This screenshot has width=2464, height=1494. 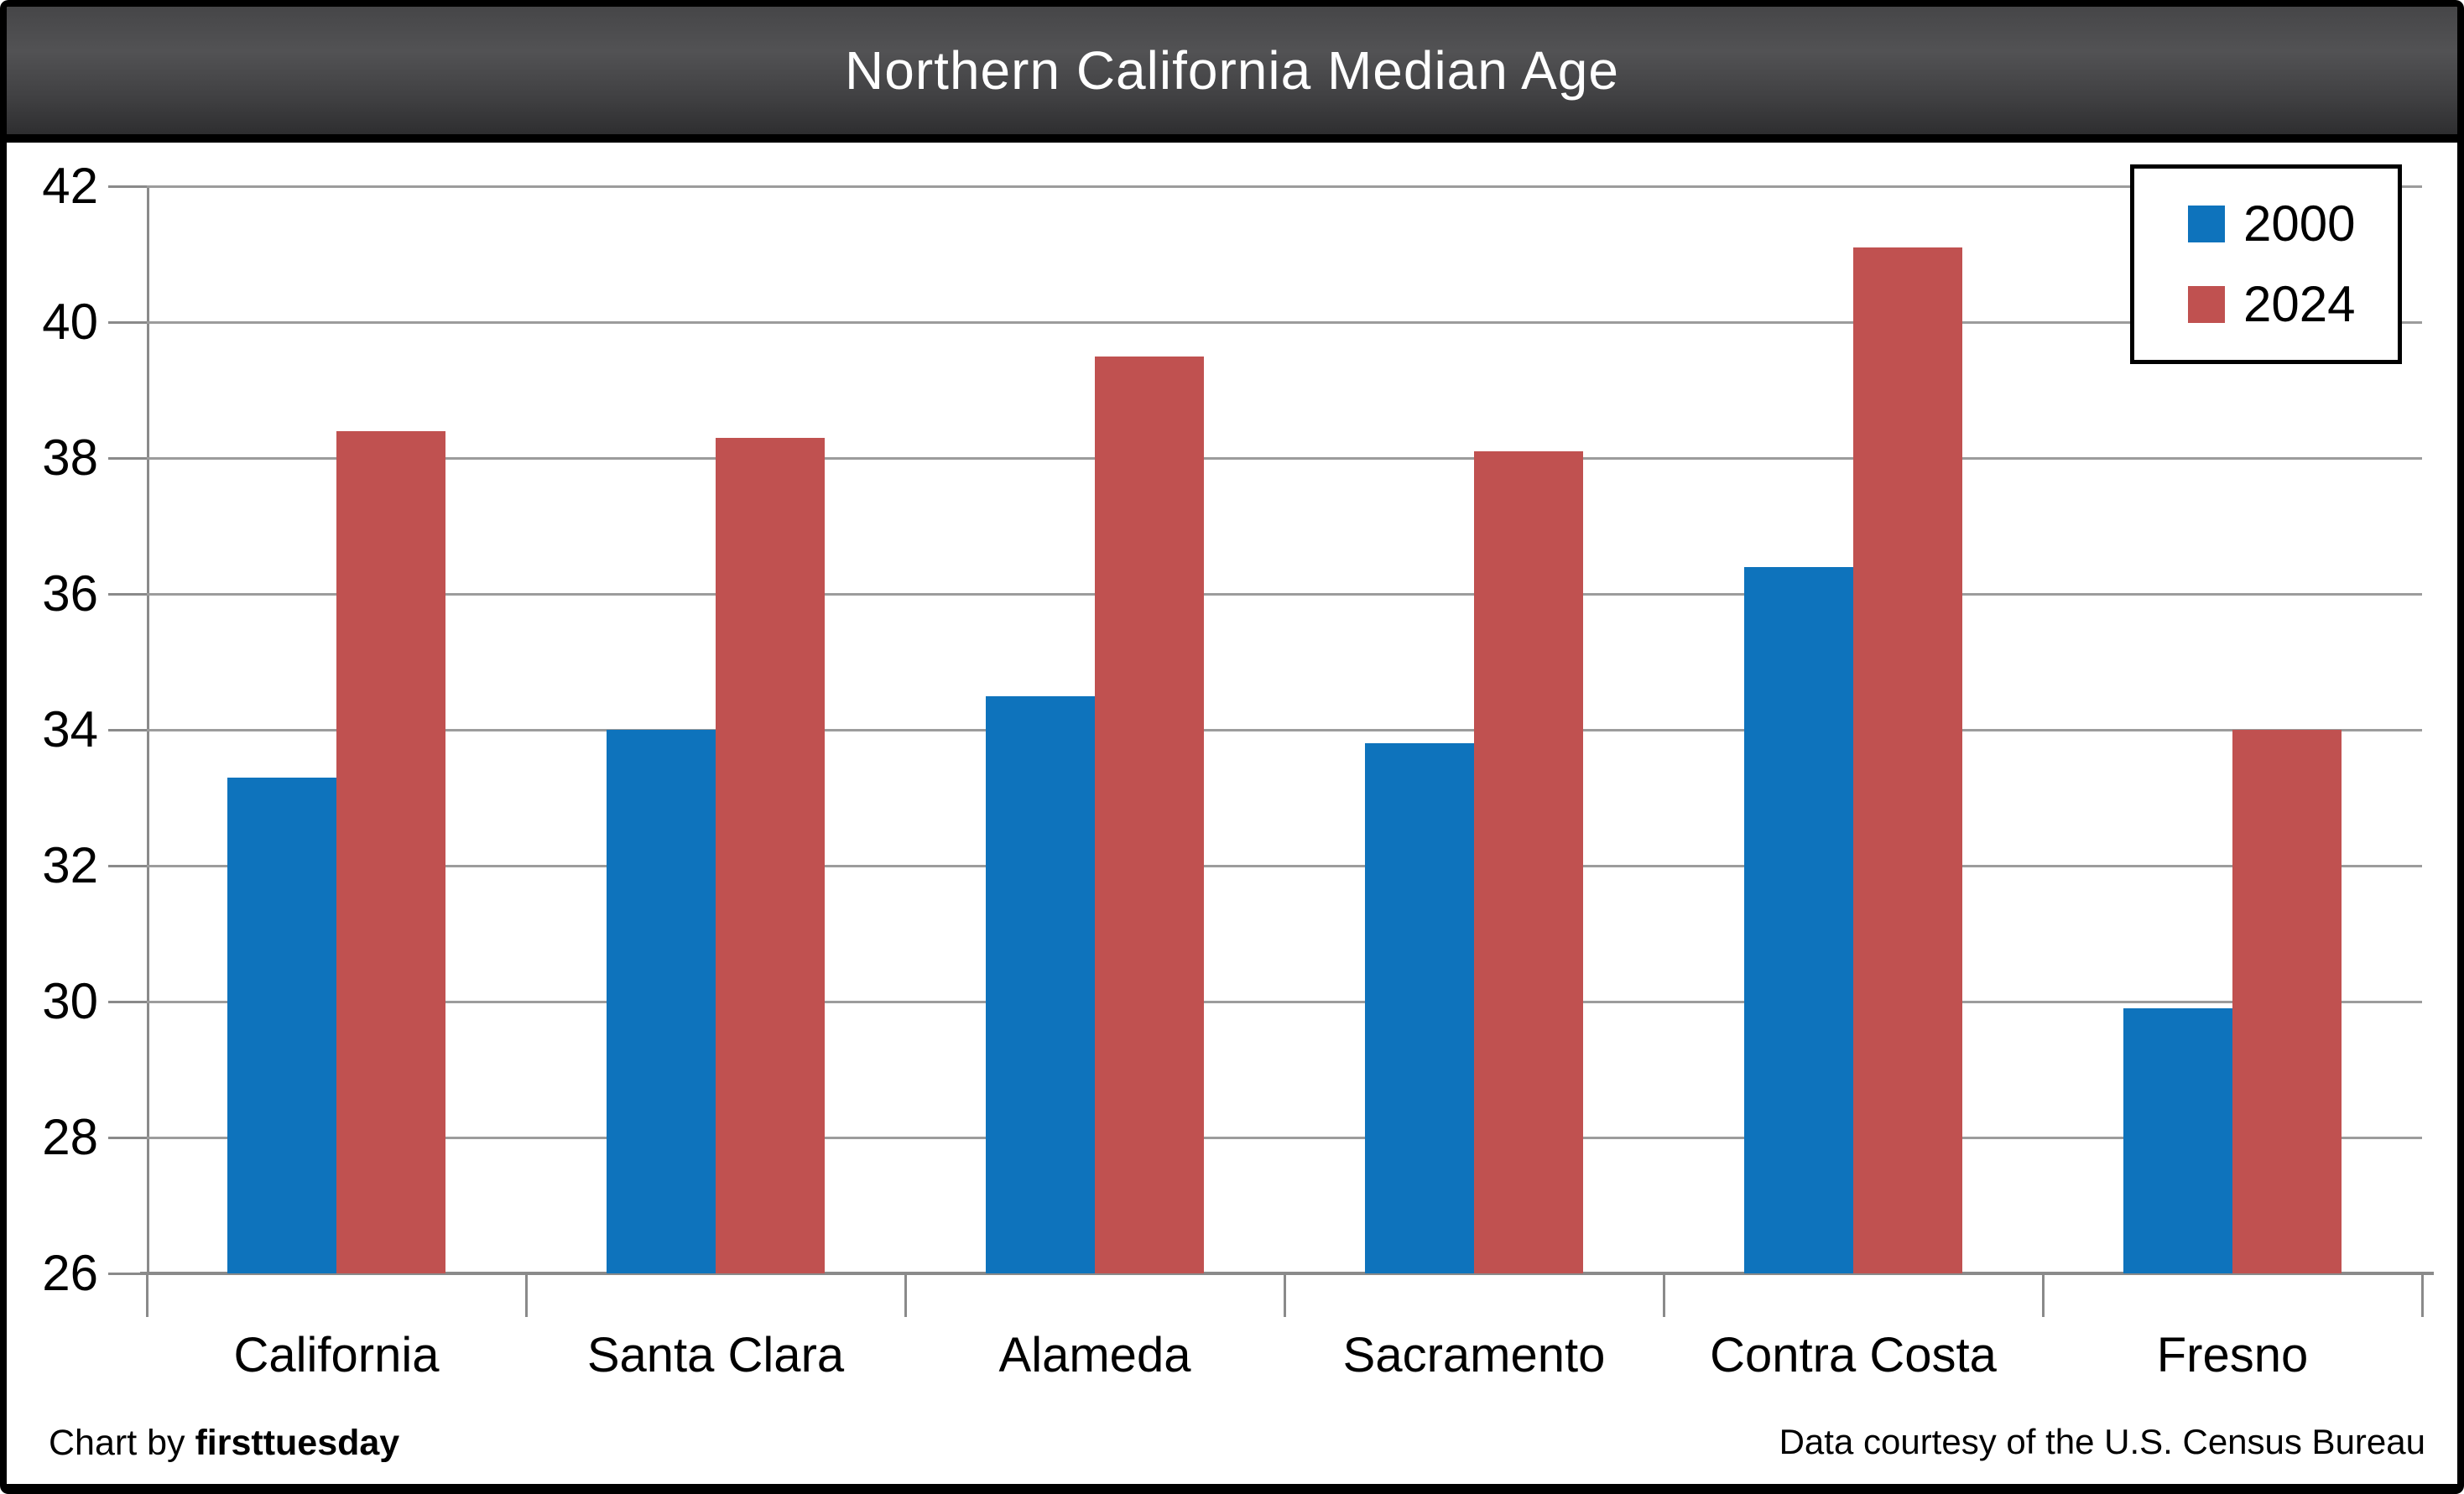 What do you see at coordinates (70, 865) in the screenshot?
I see `y-axis-label-32: 32` at bounding box center [70, 865].